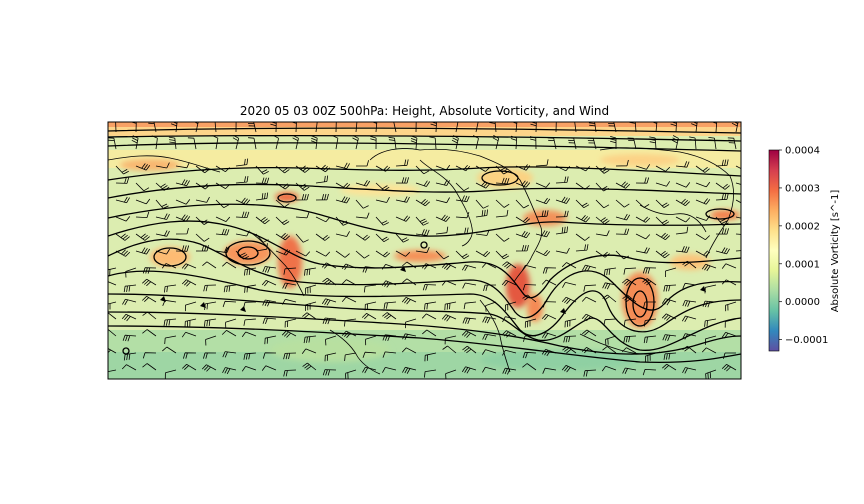 This screenshot has width=864, height=504. What do you see at coordinates (248, 253) in the screenshot?
I see `closed-low-contour` at bounding box center [248, 253].